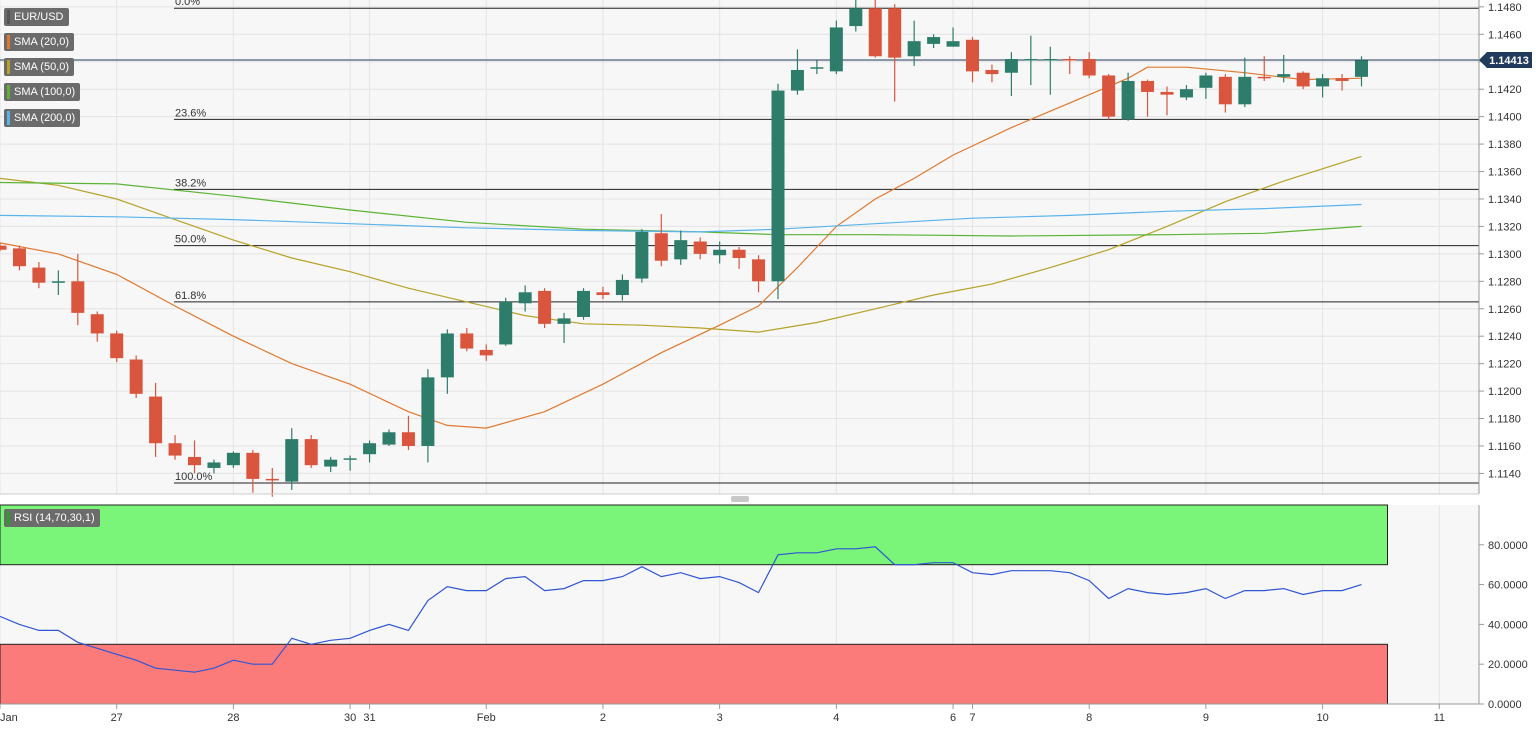 Image resolution: width=1536 pixels, height=736 pixels. What do you see at coordinates (190, 113) in the screenshot?
I see `fibonacci-level-label: 23.6%` at bounding box center [190, 113].